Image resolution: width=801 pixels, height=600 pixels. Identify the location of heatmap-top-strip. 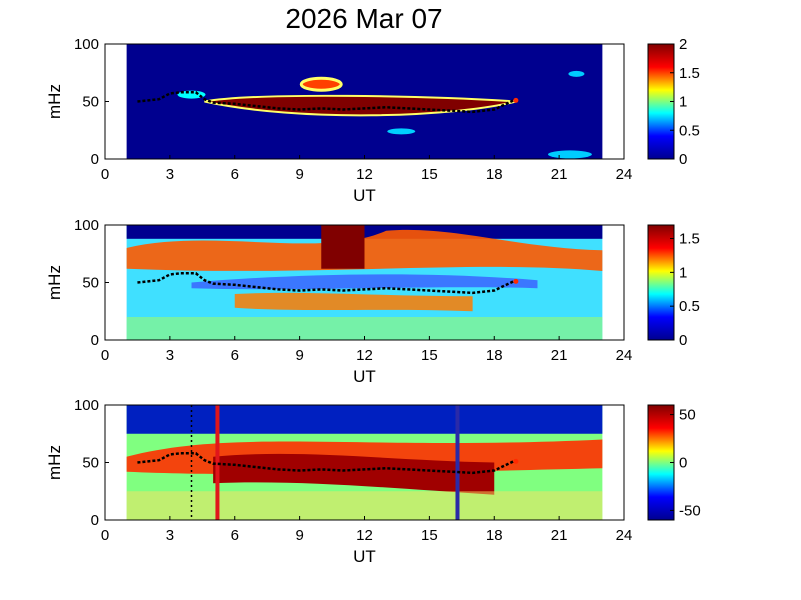
(364, 419).